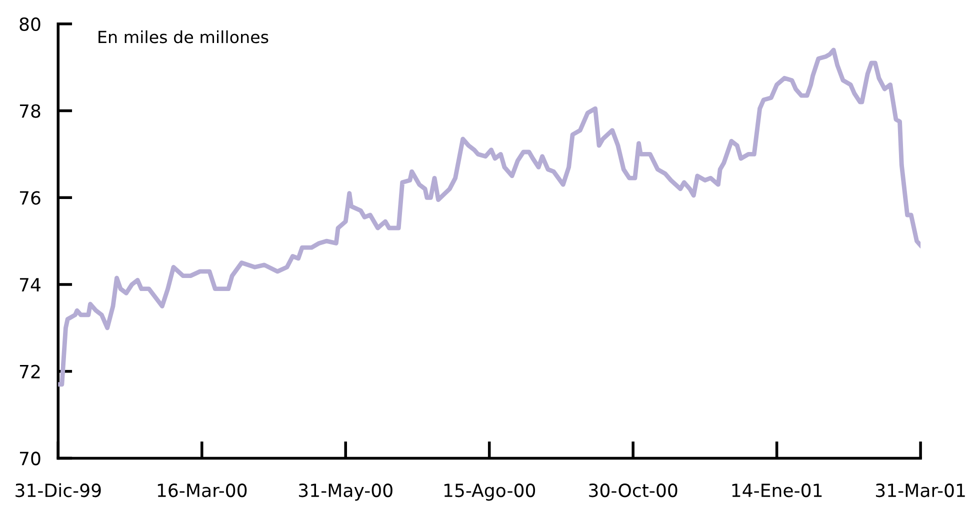 The height and width of the screenshot is (508, 969). What do you see at coordinates (183, 37) in the screenshot?
I see `annotation: En miles de millones` at bounding box center [183, 37].